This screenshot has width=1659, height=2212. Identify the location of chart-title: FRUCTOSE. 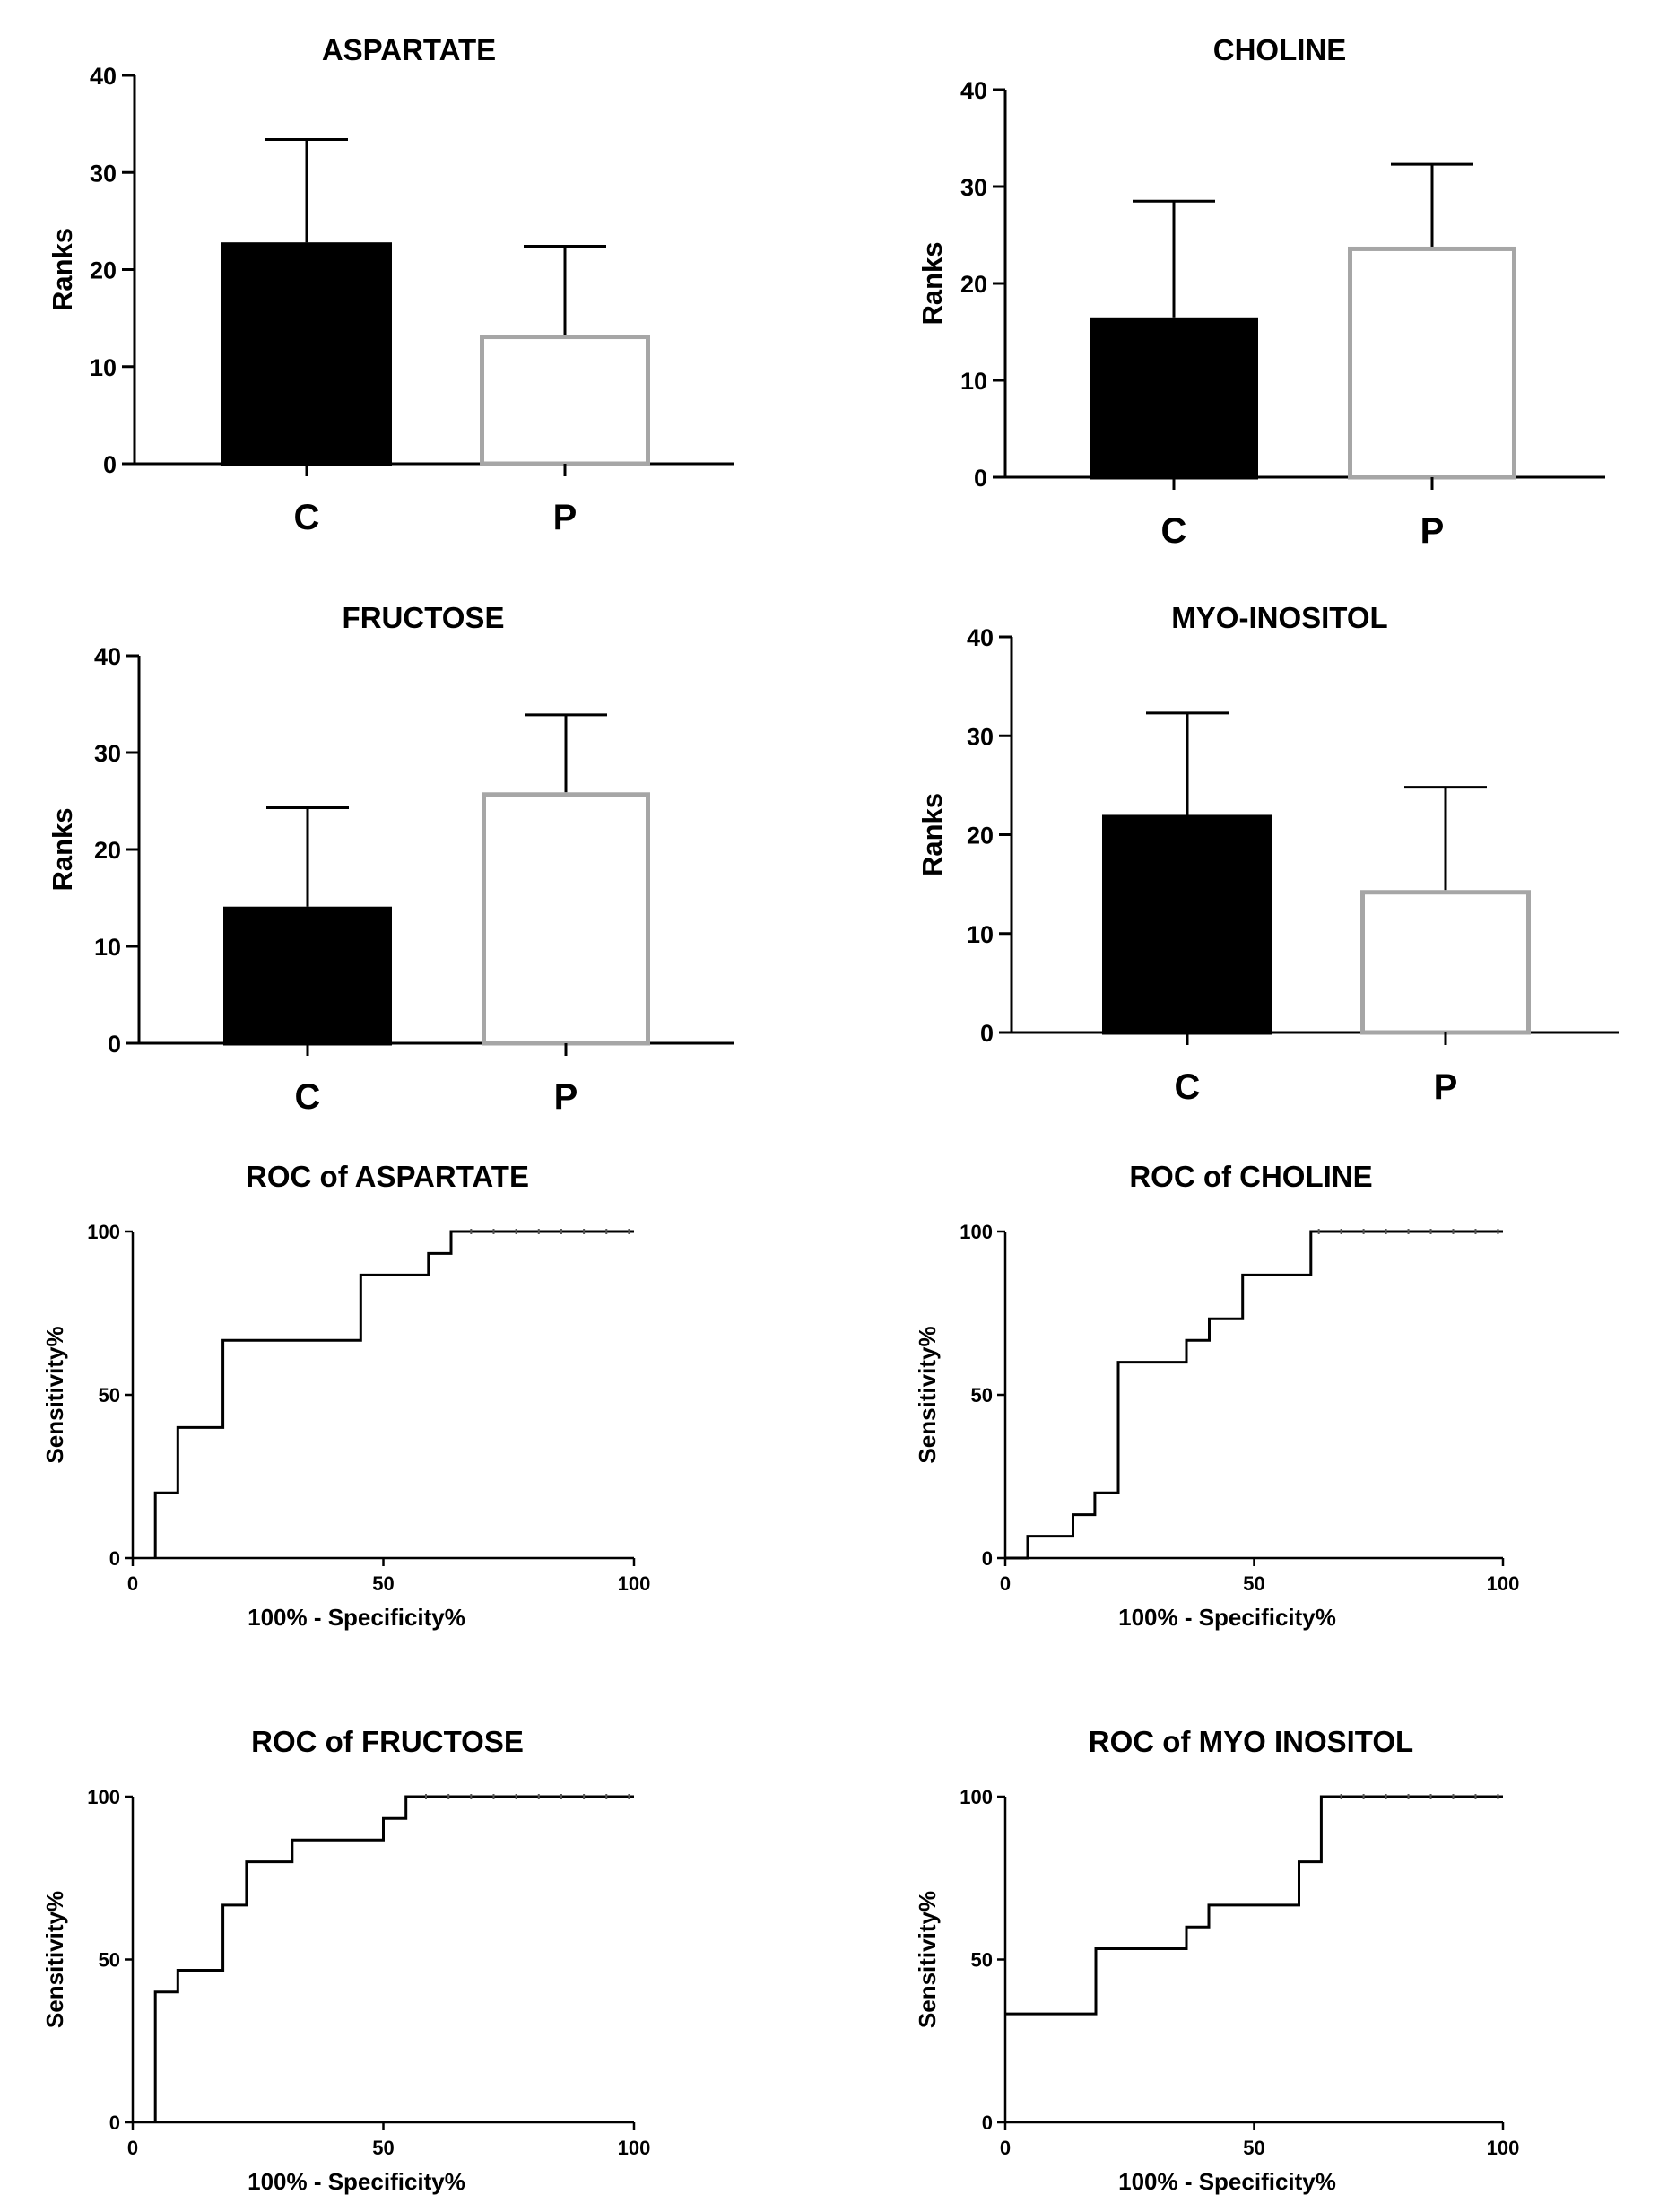
(424, 617).